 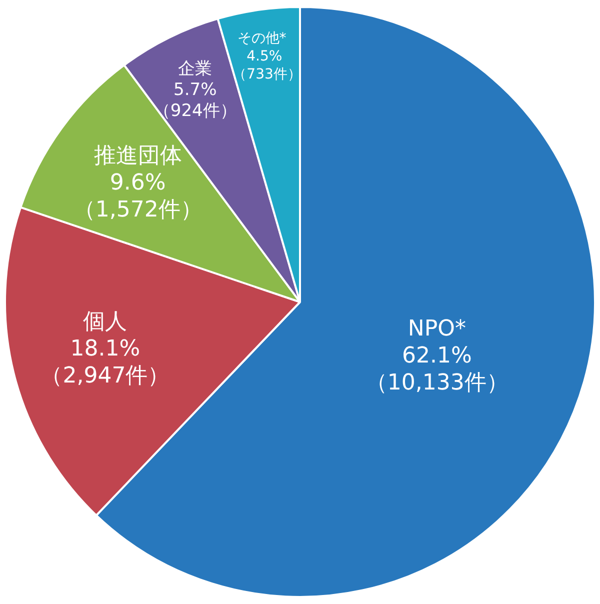 I want to click on data-label: 62.1% （10,133件）, so click(x=436, y=370).